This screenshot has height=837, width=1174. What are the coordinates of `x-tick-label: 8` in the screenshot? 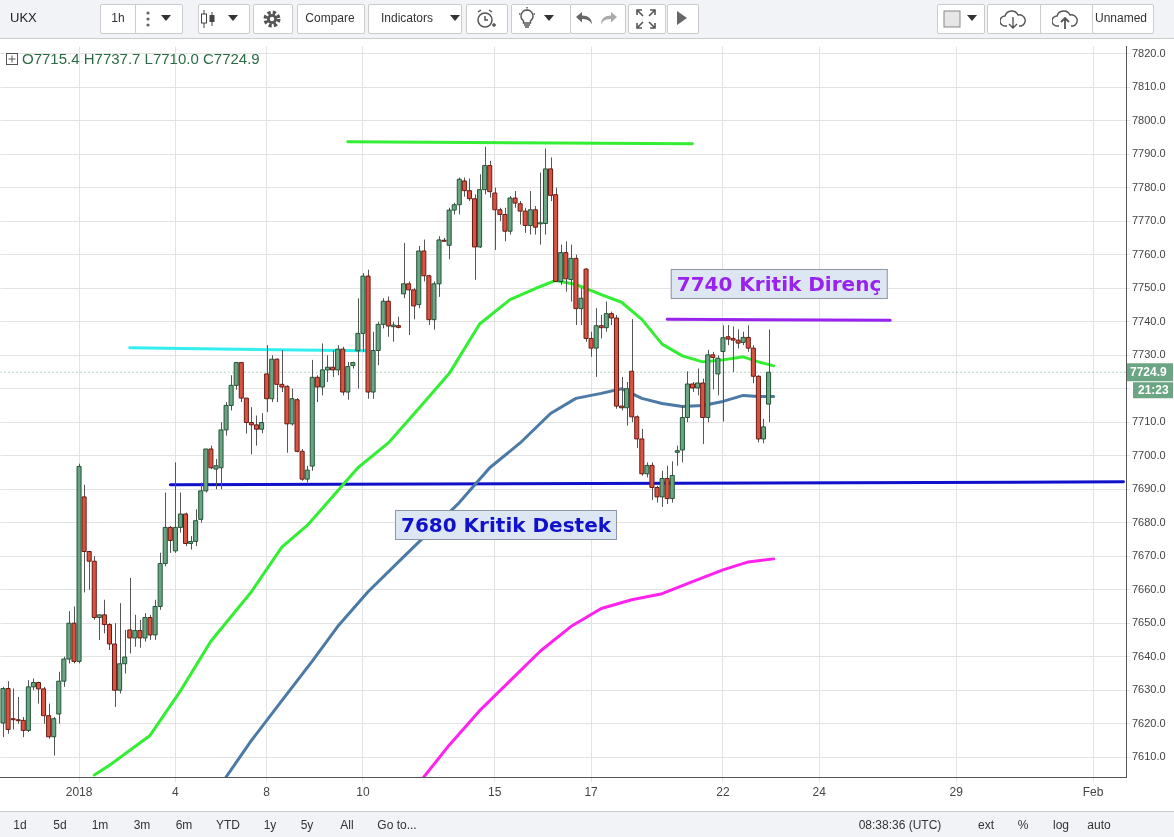 It's located at (267, 791).